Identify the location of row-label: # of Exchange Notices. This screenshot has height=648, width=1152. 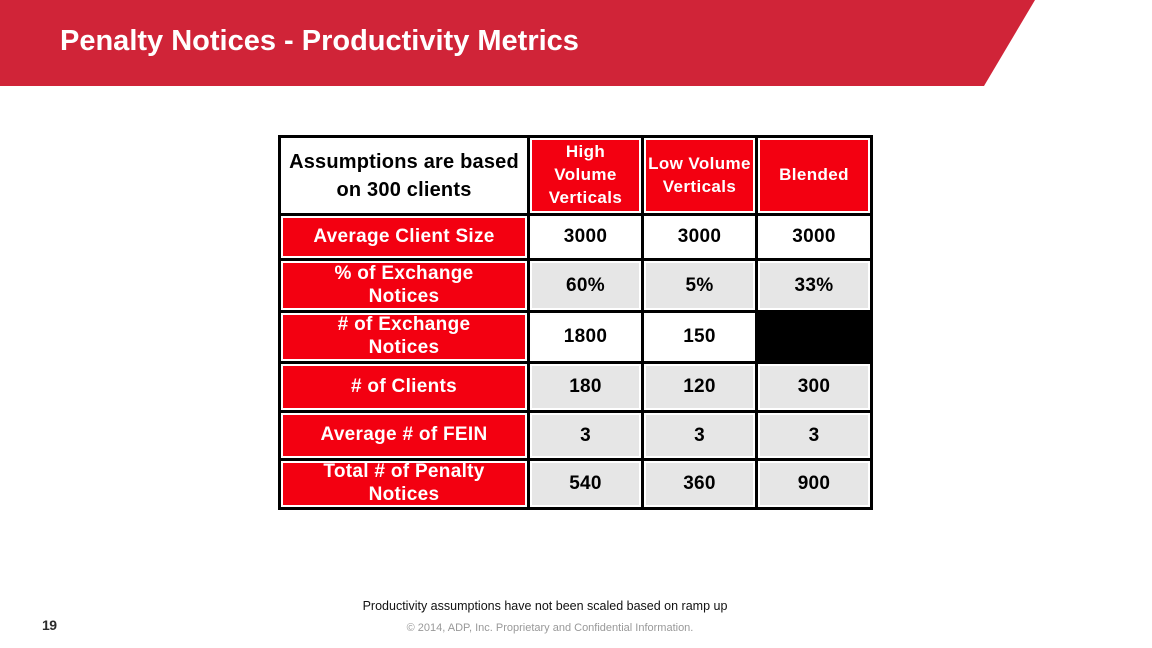
(404, 337).